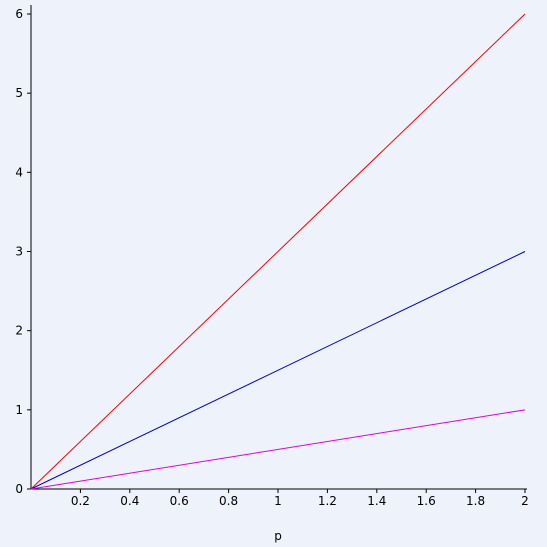 The width and height of the screenshot is (547, 547). What do you see at coordinates (129, 501) in the screenshot?
I see `x-tick-label: 0.4` at bounding box center [129, 501].